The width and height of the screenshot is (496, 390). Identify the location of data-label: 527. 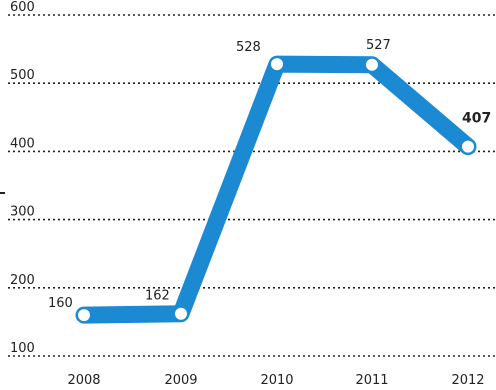
(378, 45).